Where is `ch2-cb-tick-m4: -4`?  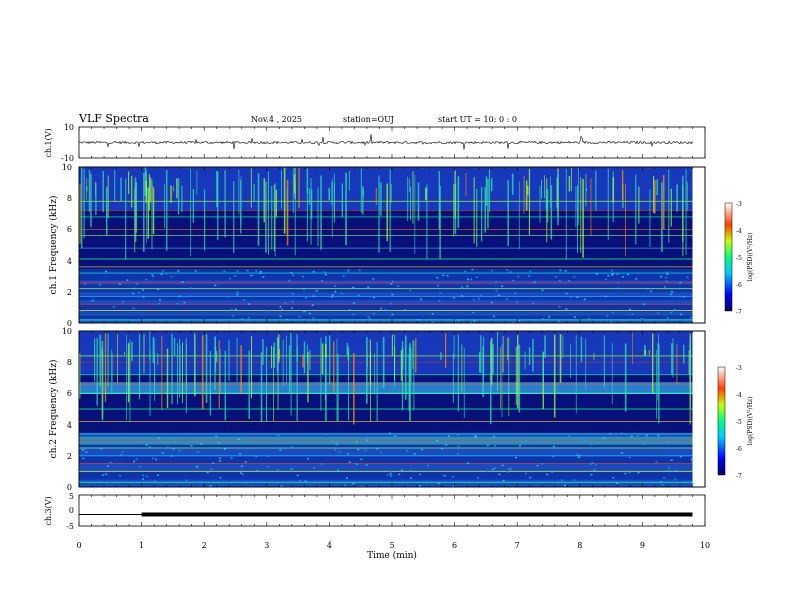 ch2-cb-tick-m4: -4 is located at coordinates (739, 395).